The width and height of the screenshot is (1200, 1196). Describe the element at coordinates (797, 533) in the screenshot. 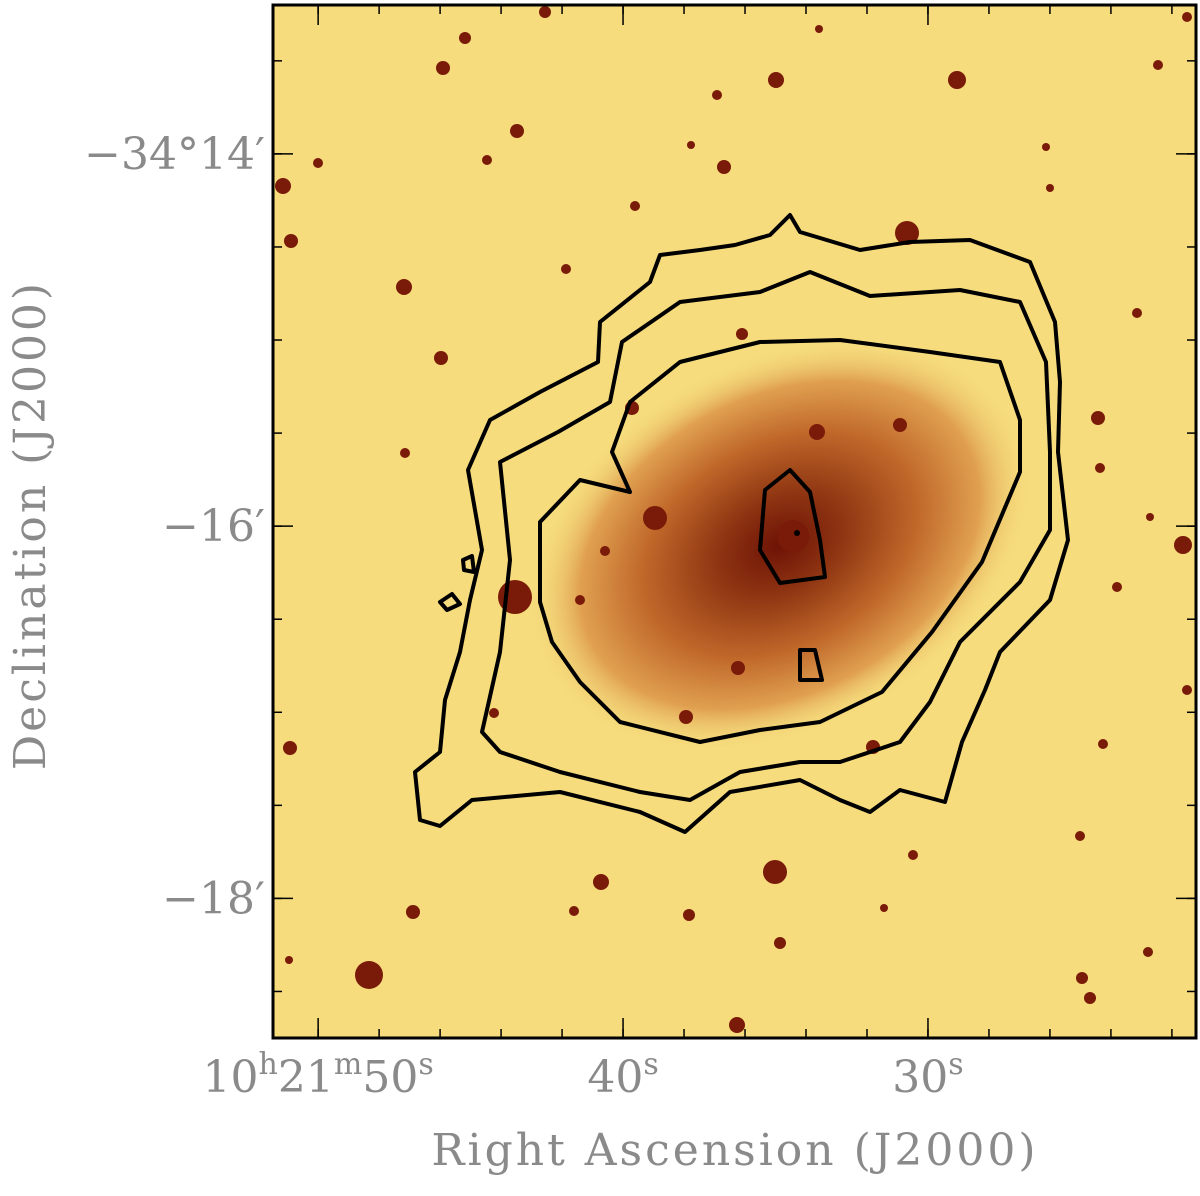

I see `contour-peak` at that location.